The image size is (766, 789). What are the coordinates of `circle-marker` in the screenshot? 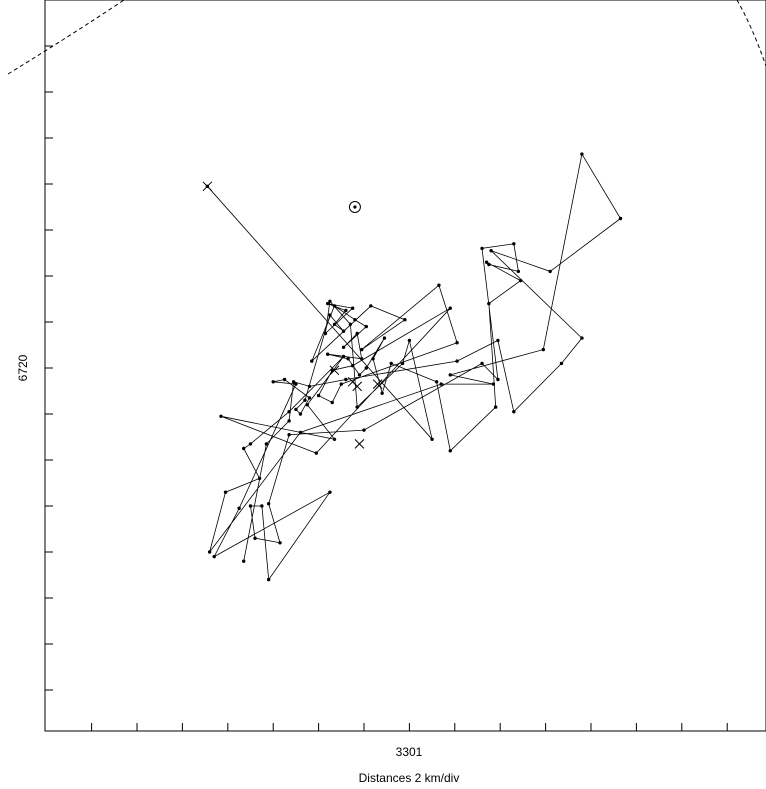 It's located at (354, 207).